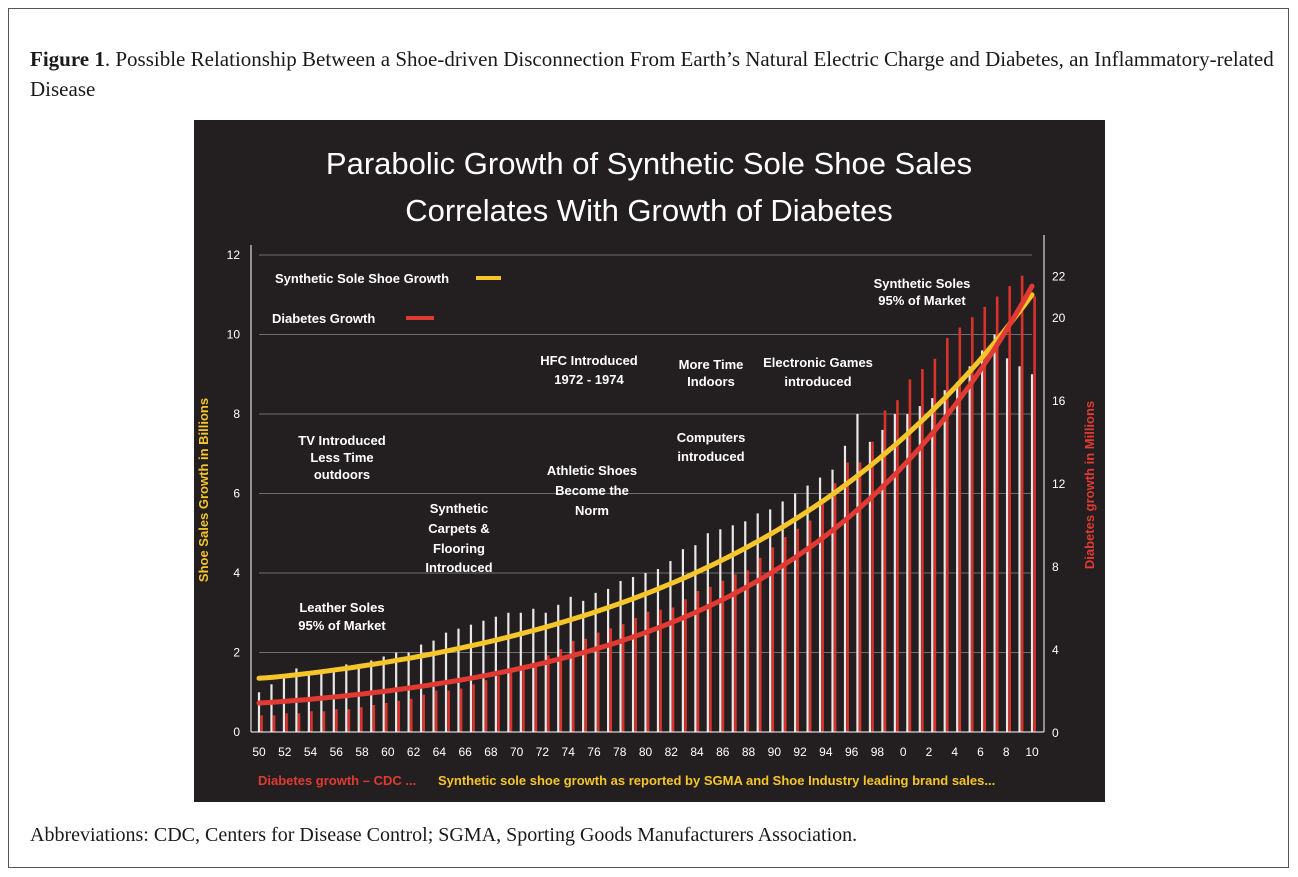  Describe the element at coordinates (234, 335) in the screenshot. I see `y-tick-left: 10` at that location.